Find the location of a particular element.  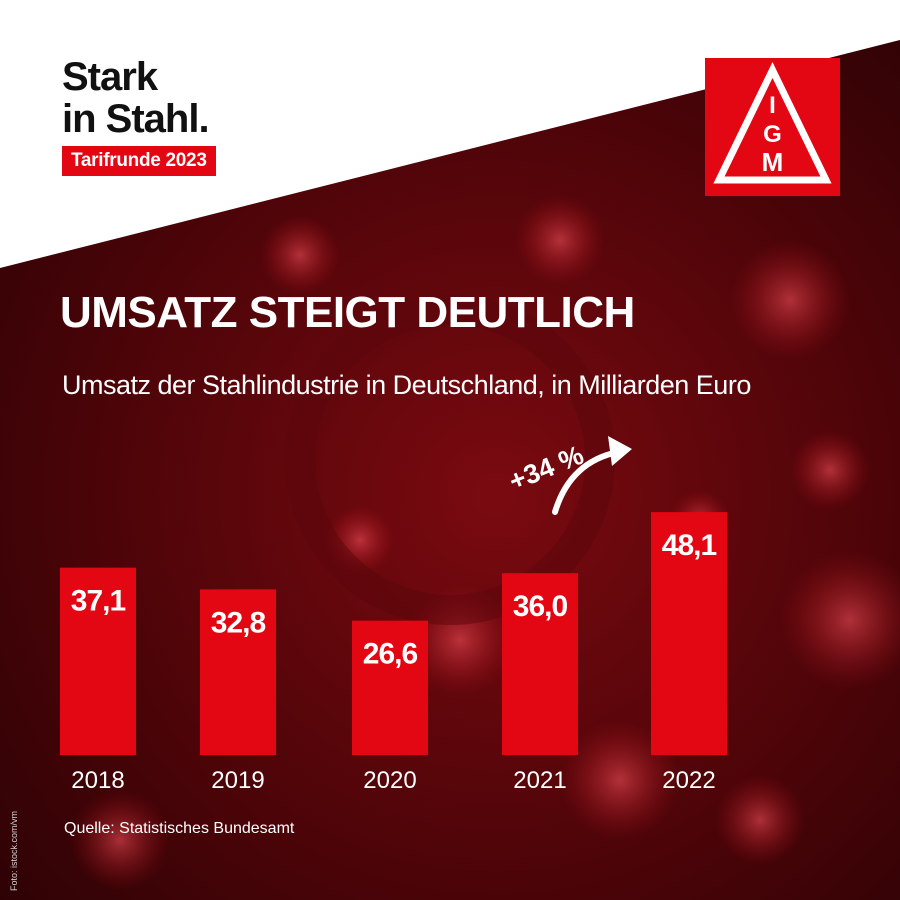

brand-block: Stark in Stahl. Tarifrunde 2023 is located at coordinates (139, 116).